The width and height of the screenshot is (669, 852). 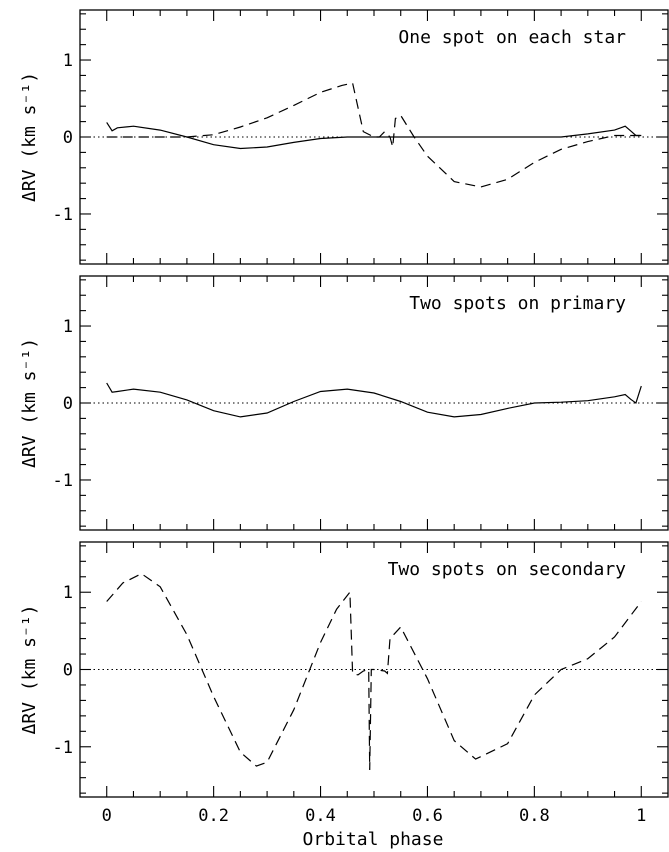 What do you see at coordinates (641, 816) in the screenshot?
I see `x-tick-label: 1` at bounding box center [641, 816].